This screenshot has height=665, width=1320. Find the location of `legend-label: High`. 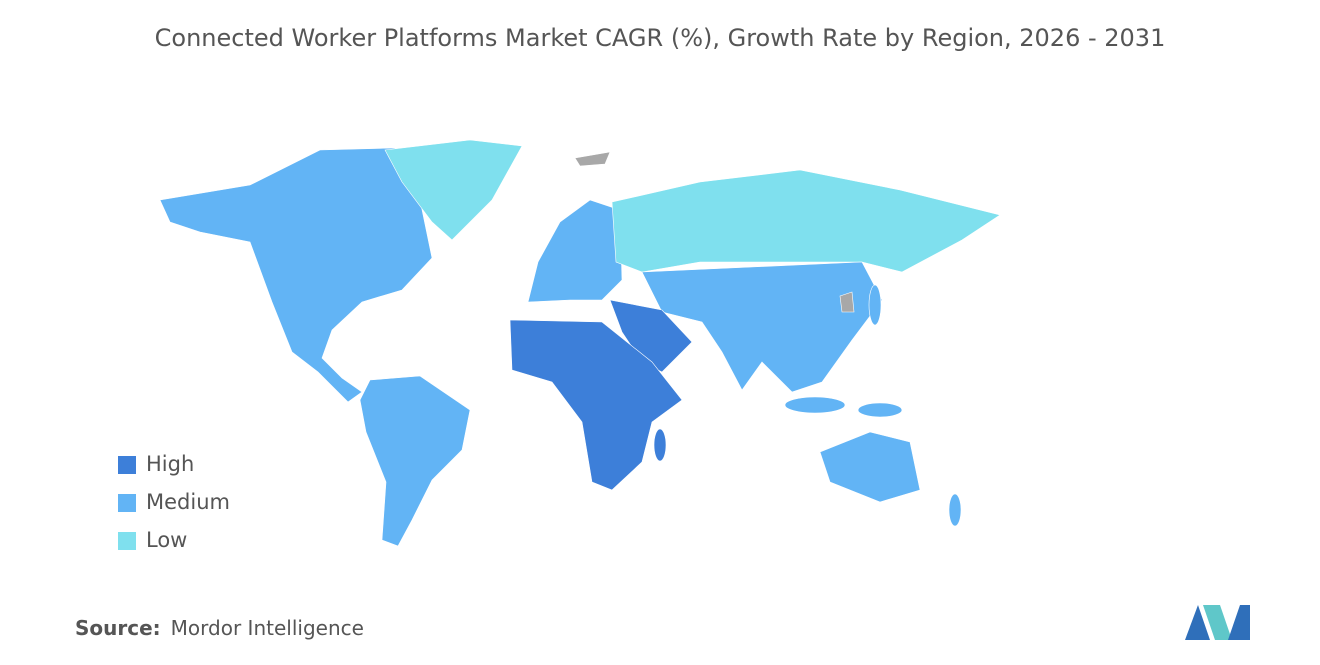

legend-label: High is located at coordinates (170, 464).